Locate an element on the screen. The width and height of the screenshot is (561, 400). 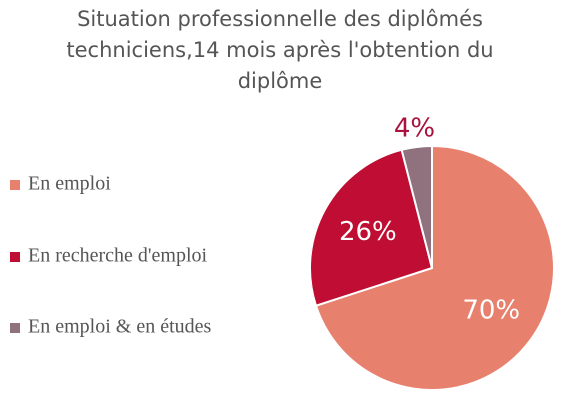
slice-label: 70% is located at coordinates (491, 311).